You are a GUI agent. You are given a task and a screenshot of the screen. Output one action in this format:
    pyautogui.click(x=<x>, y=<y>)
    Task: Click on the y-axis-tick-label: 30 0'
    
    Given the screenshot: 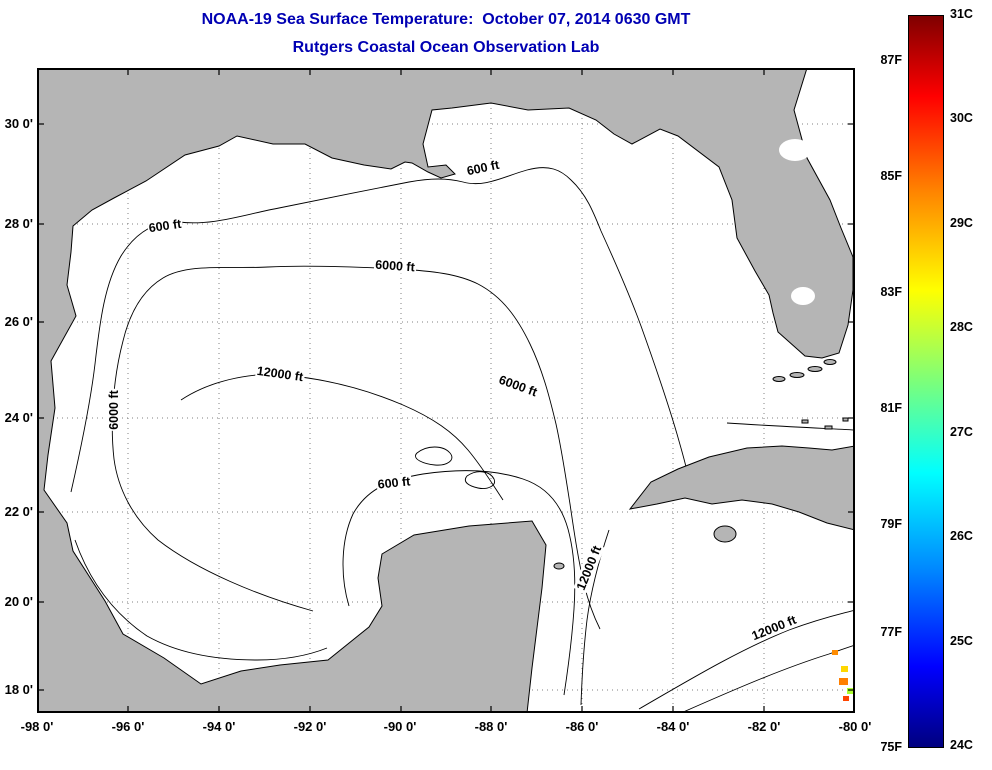 What is the action you would take?
    pyautogui.click(x=18, y=123)
    